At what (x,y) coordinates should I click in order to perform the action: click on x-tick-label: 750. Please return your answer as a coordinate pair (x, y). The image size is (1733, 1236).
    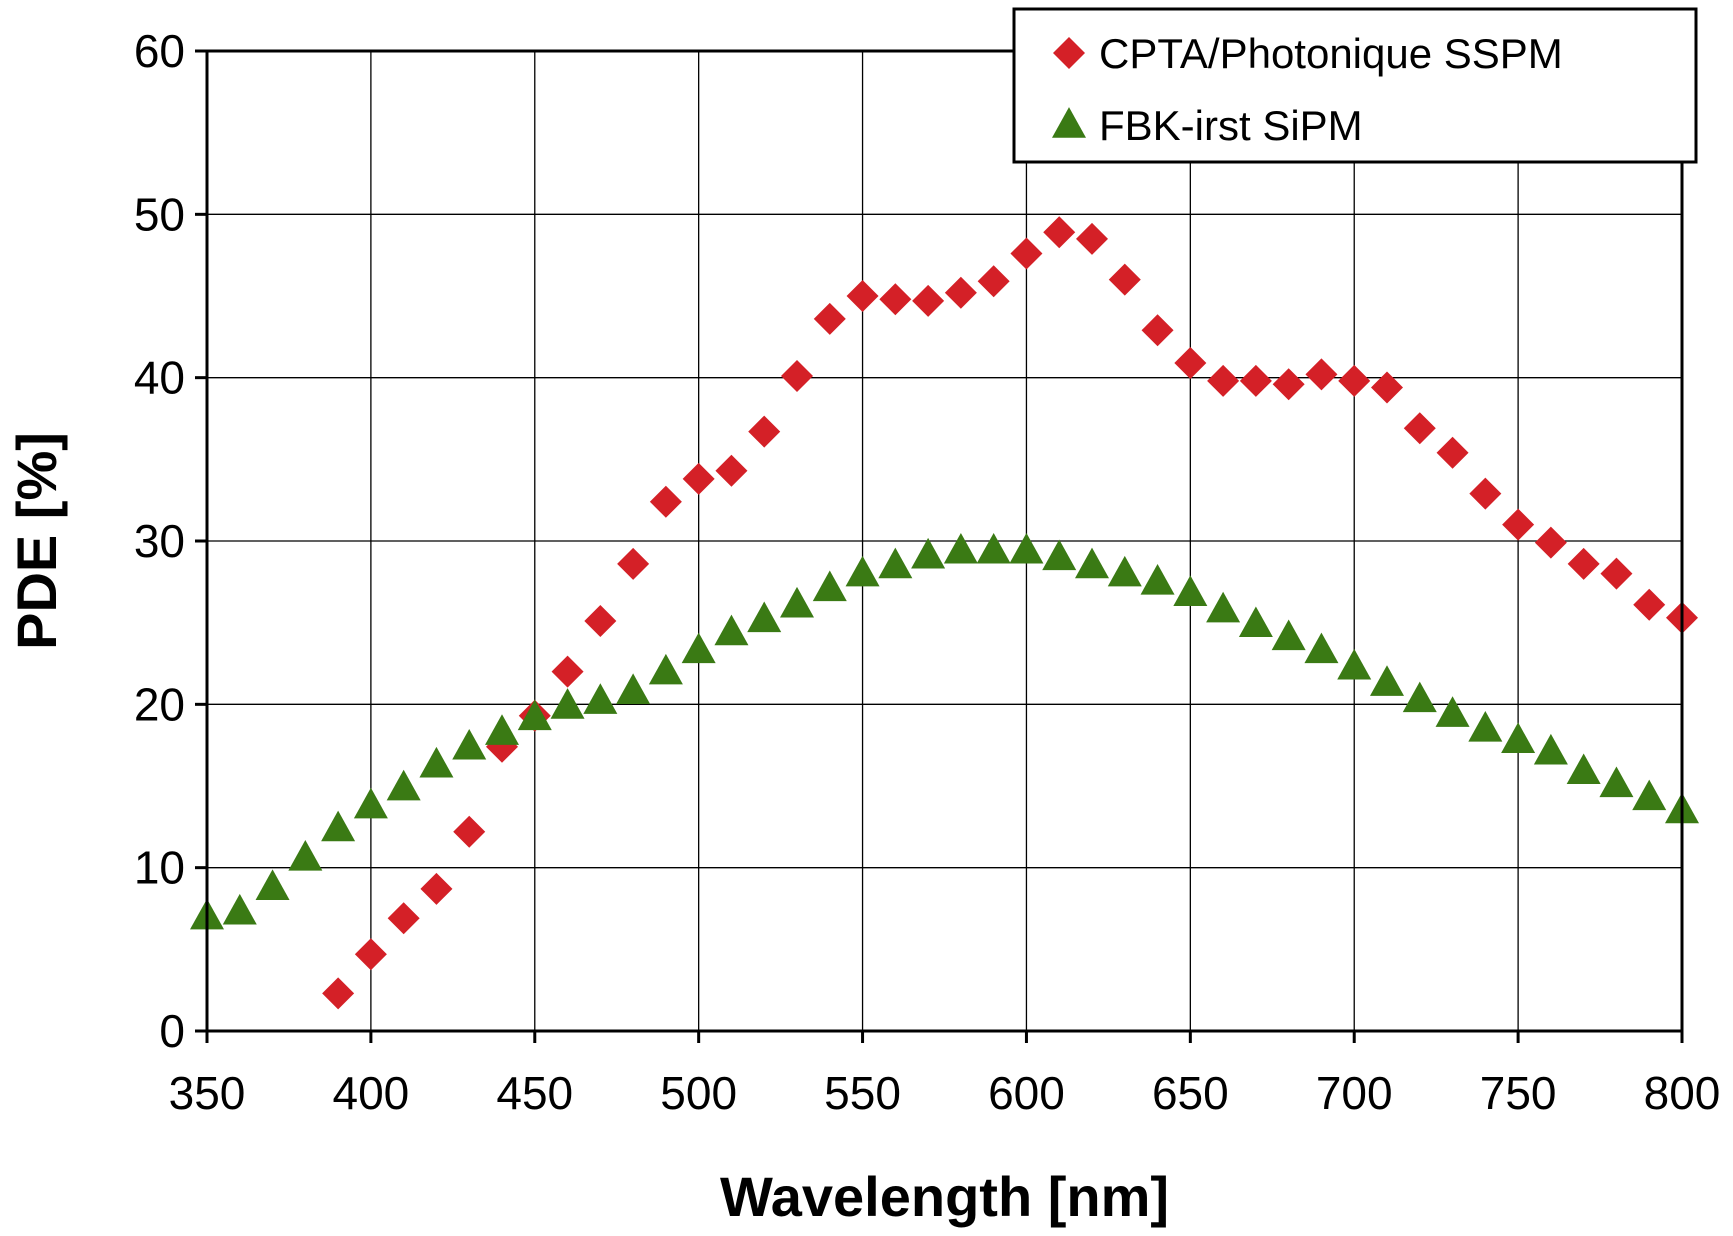
    Looking at the image, I should click on (1518, 1093).